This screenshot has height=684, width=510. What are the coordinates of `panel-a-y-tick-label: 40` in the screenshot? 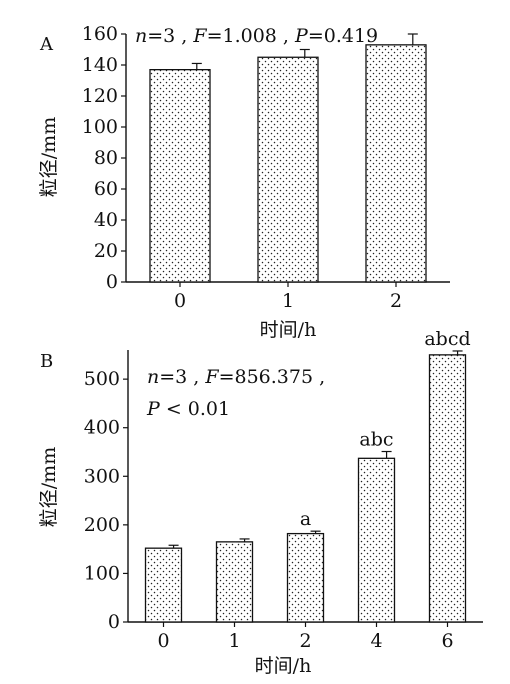 It's located at (106, 220).